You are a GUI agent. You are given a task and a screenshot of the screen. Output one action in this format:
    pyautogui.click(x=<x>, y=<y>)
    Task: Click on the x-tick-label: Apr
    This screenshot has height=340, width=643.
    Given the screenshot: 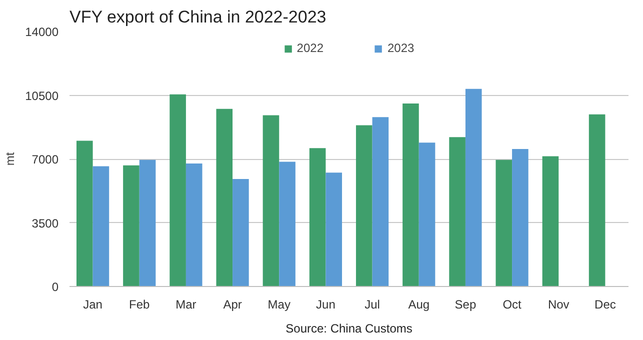 What is the action you would take?
    pyautogui.click(x=232, y=305)
    